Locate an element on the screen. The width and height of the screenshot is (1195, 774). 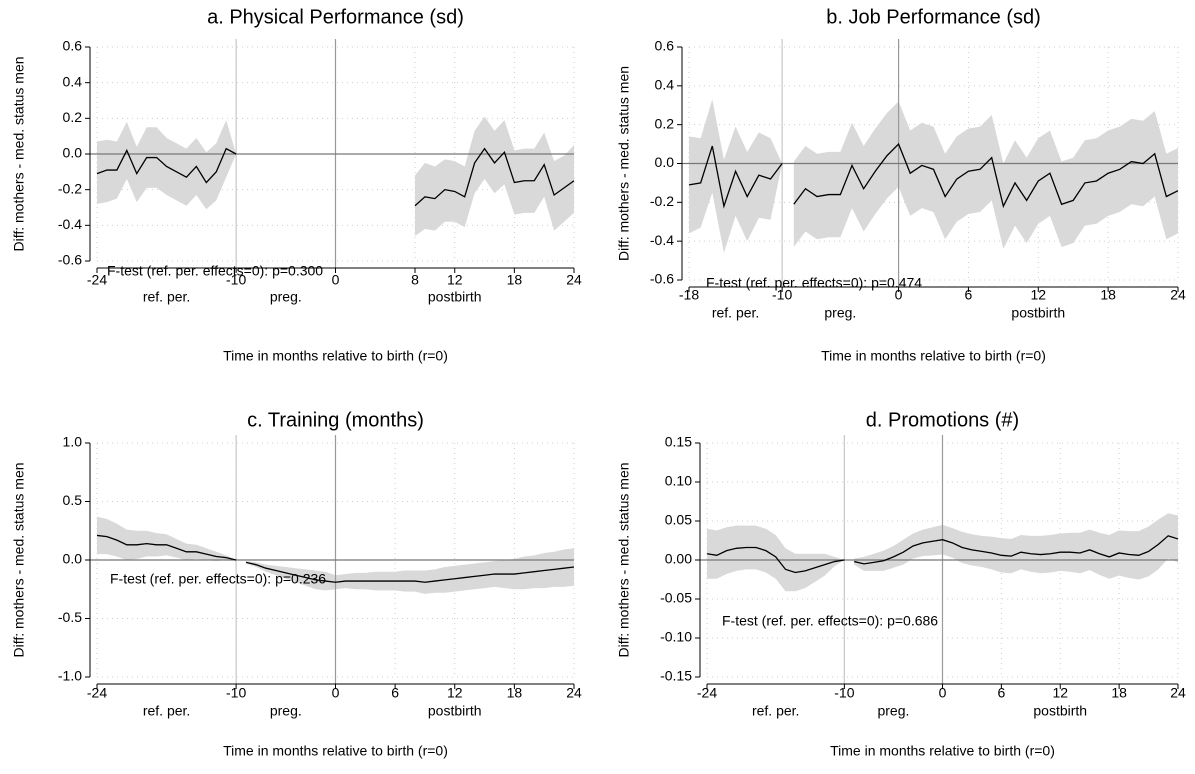
annotation: F-test (ref. per. effects=0): p=0.300 is located at coordinates (215, 271).